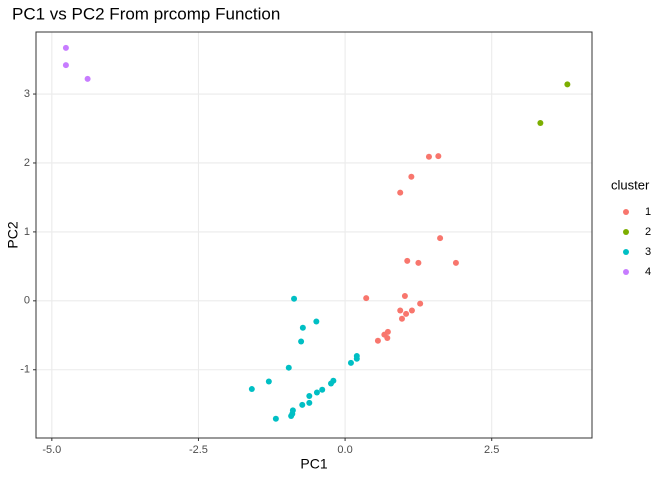 The width and height of the screenshot is (672, 480). Describe the element at coordinates (13, 234) in the screenshot. I see `y-axis-title: PC2` at that location.